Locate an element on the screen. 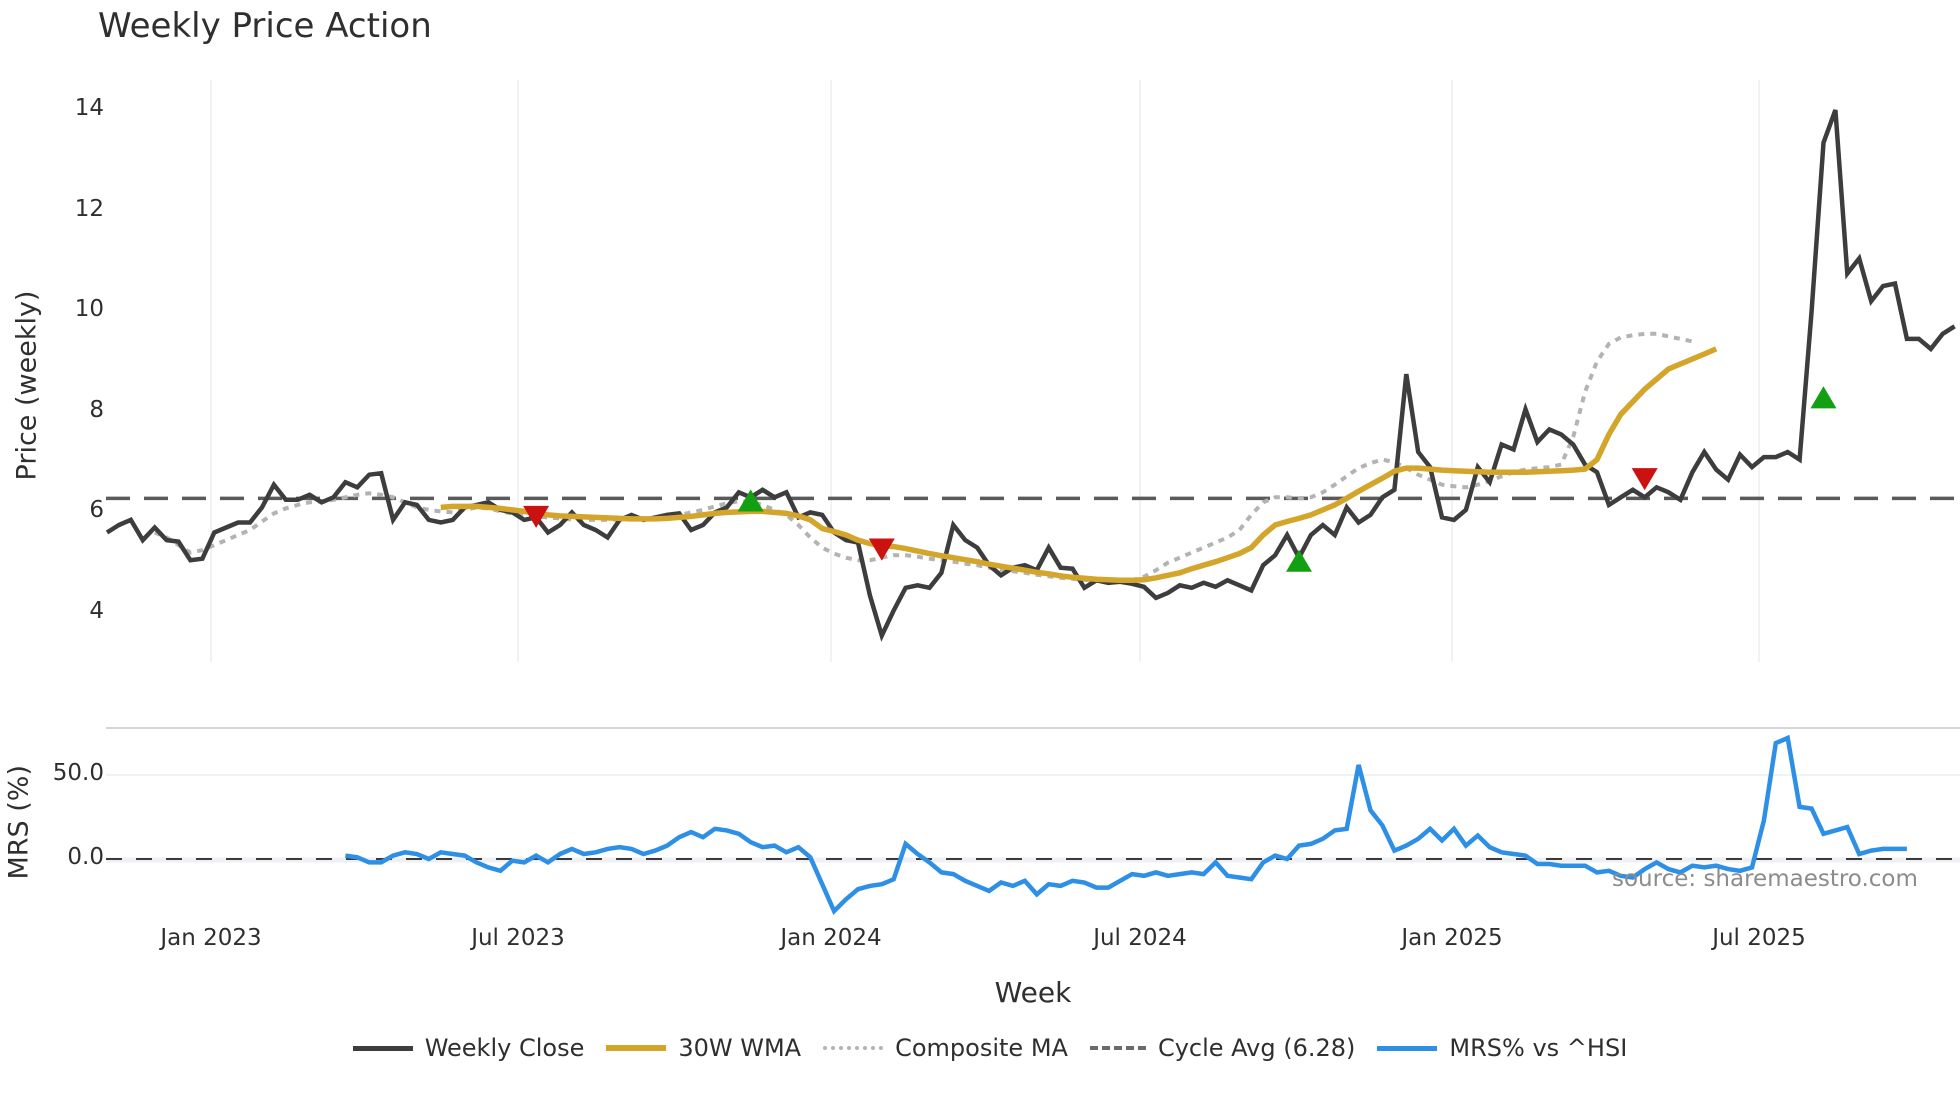  legend-label: 30W WMA is located at coordinates (740, 1048).